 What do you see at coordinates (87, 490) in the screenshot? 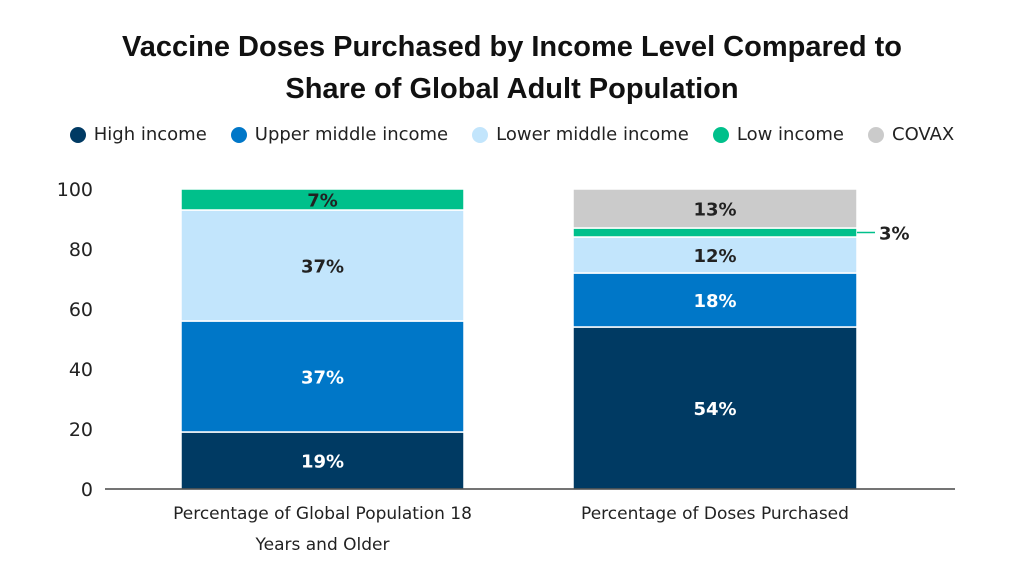
I see `y-tick-label: 0` at bounding box center [87, 490].